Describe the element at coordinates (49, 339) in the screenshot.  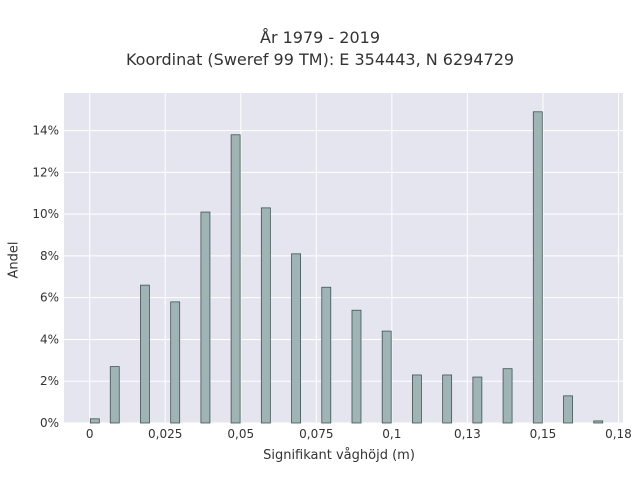
I see `y-tick-label: 4%` at that location.